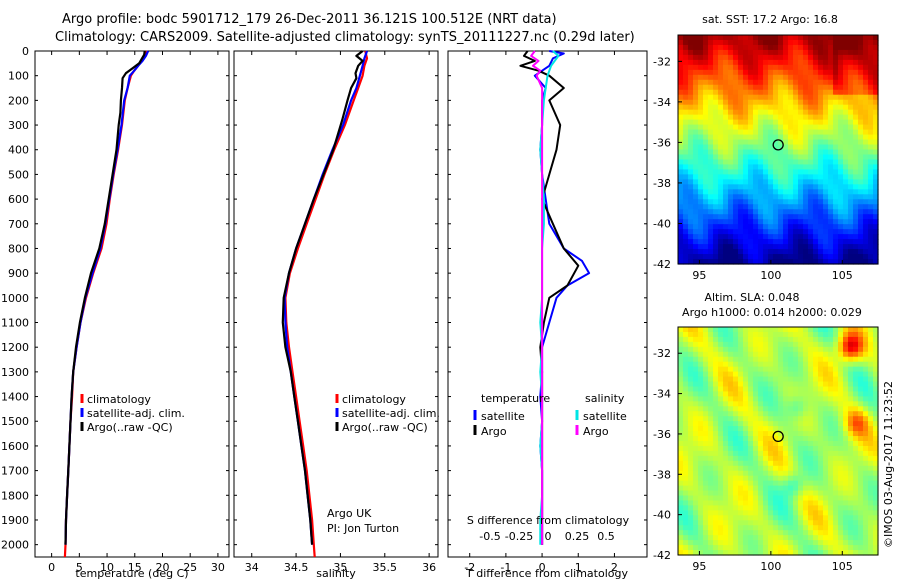  Describe the element at coordinates (751, 297) in the screenshot. I see `sla-map-title: Altim. SLA: 0.048` at that location.